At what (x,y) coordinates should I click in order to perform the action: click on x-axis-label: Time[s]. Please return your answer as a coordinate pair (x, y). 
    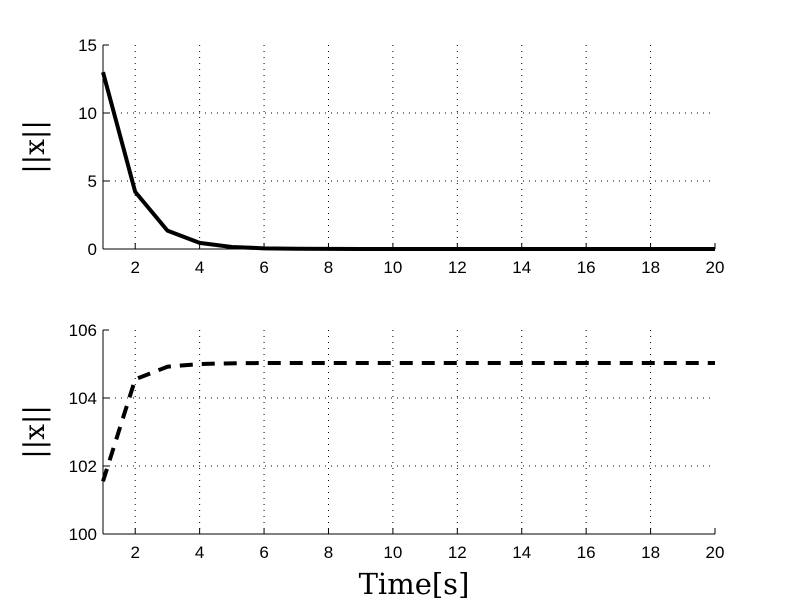
    Looking at the image, I should click on (414, 583).